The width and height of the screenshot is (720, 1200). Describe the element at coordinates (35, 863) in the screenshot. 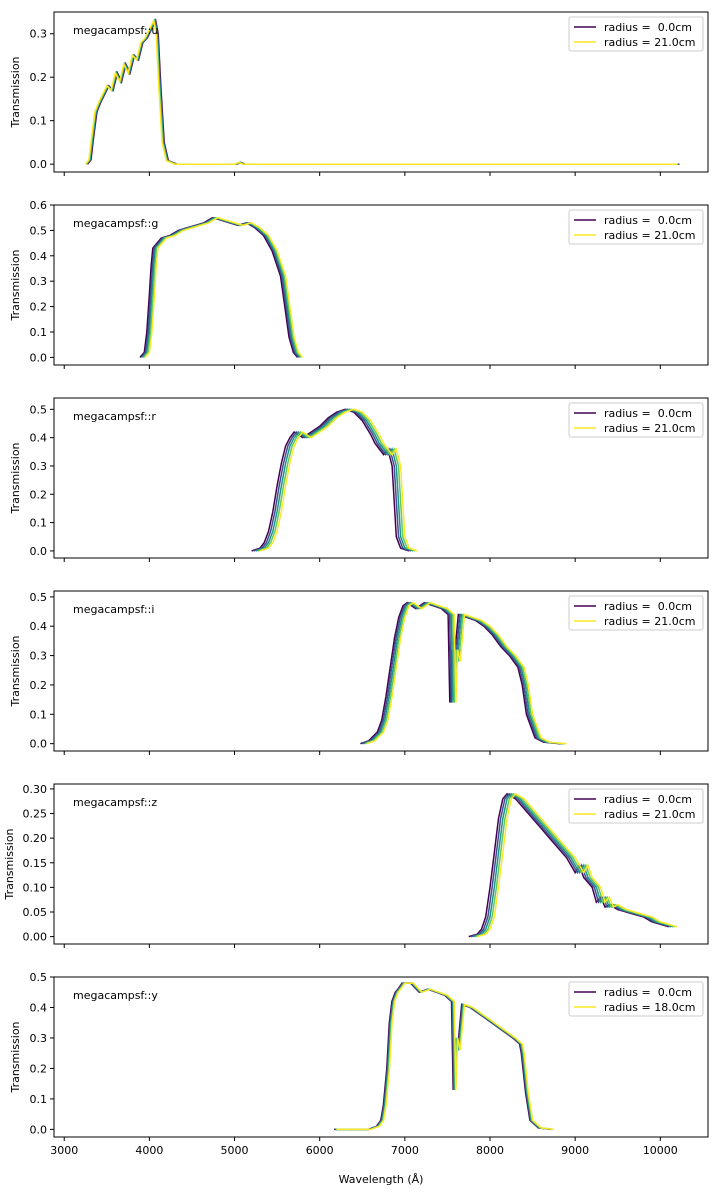

I see `y-tick-label: 0.15` at that location.